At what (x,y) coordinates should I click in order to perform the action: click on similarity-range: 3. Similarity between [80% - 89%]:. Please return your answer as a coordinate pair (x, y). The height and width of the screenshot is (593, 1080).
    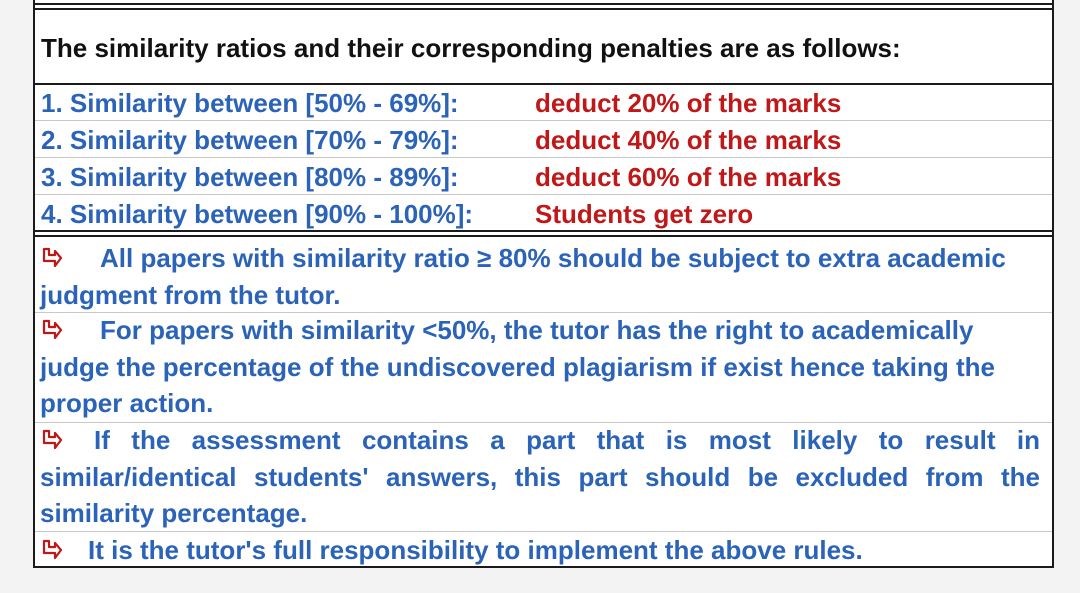
    Looking at the image, I should click on (250, 177).